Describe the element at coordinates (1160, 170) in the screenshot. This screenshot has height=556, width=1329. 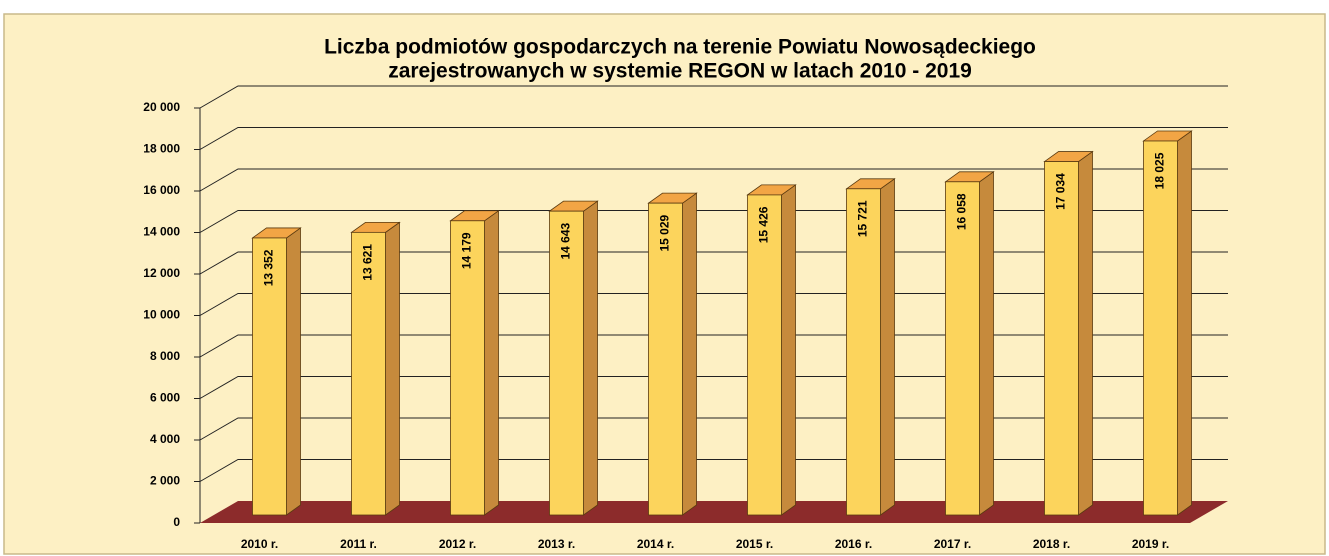
I see `value-label: 18 025` at that location.